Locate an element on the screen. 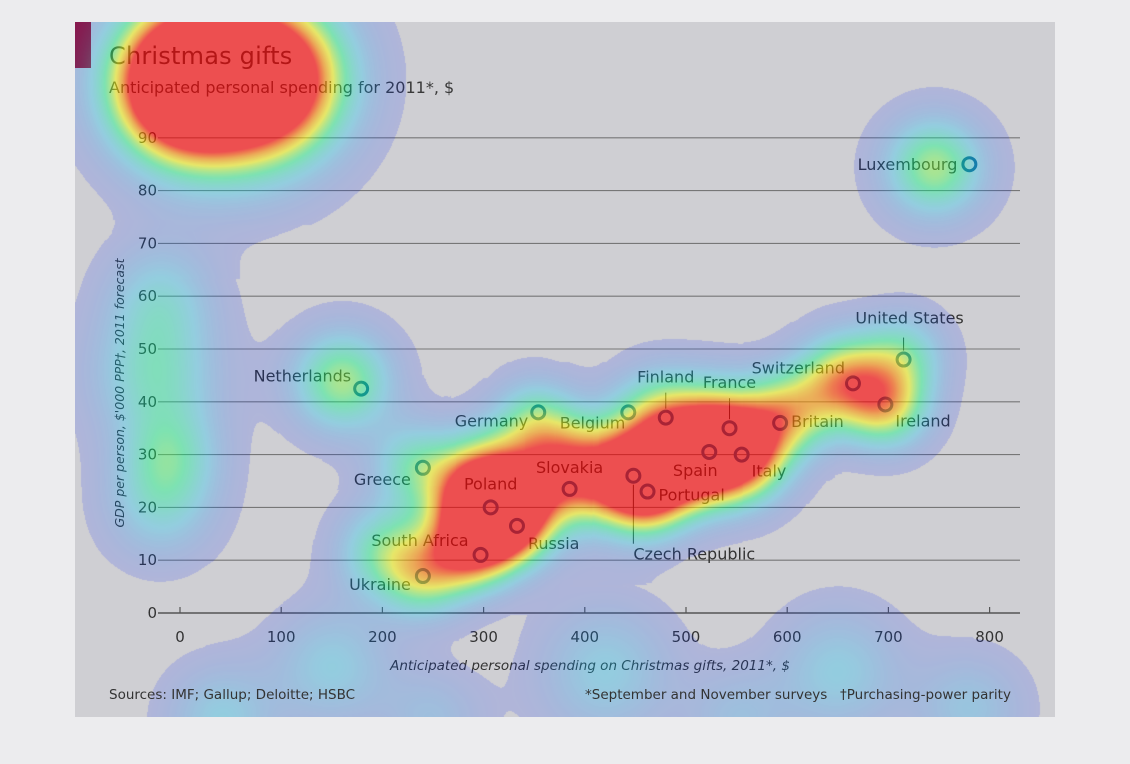 Image resolution: width=1130 pixels, height=764 pixels. data-point-label: France is located at coordinates (729, 382).